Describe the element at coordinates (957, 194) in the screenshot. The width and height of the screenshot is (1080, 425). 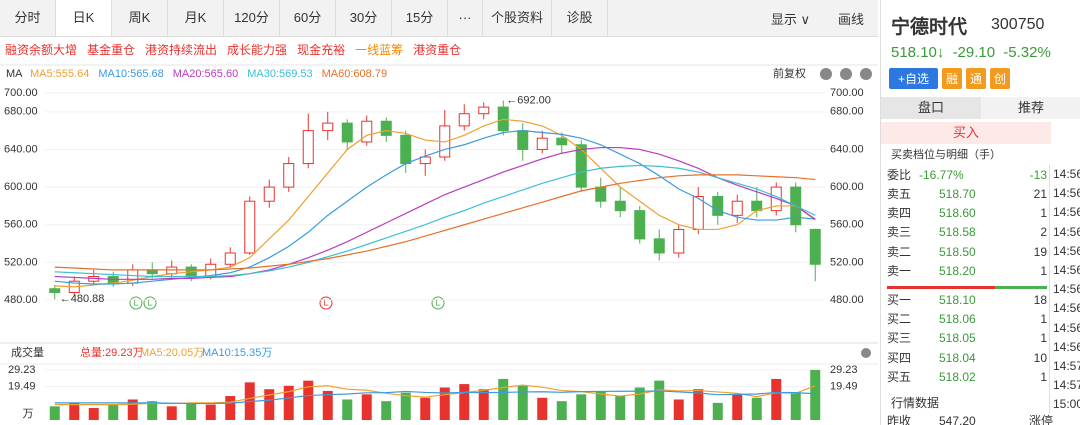
I see `price: 518.70` at that location.